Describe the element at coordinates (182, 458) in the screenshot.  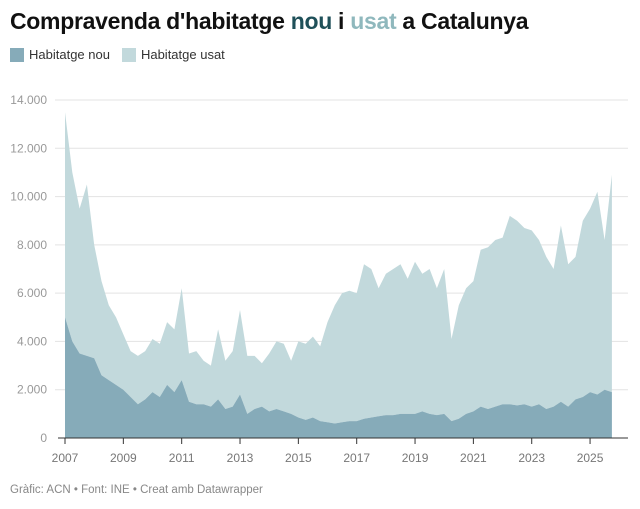
I see `x-tick-label: 2011` at that location.